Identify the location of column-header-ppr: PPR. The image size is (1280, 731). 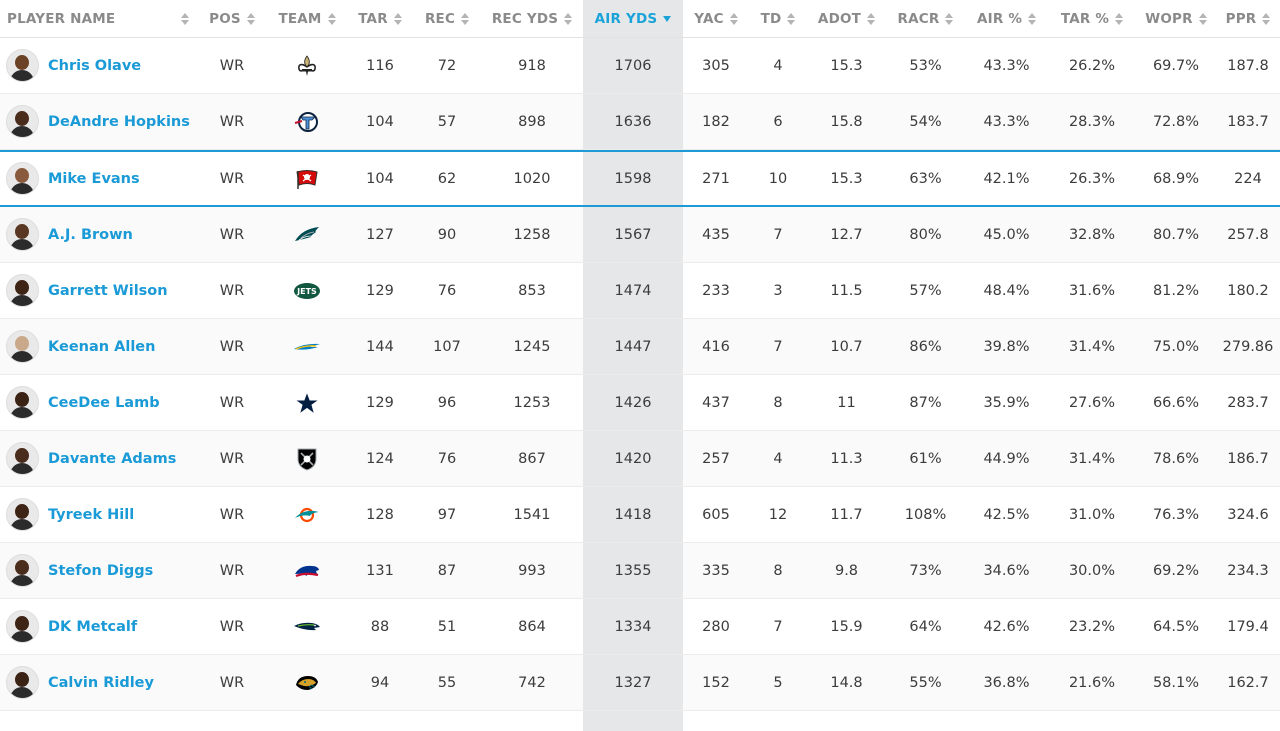
(1248, 18).